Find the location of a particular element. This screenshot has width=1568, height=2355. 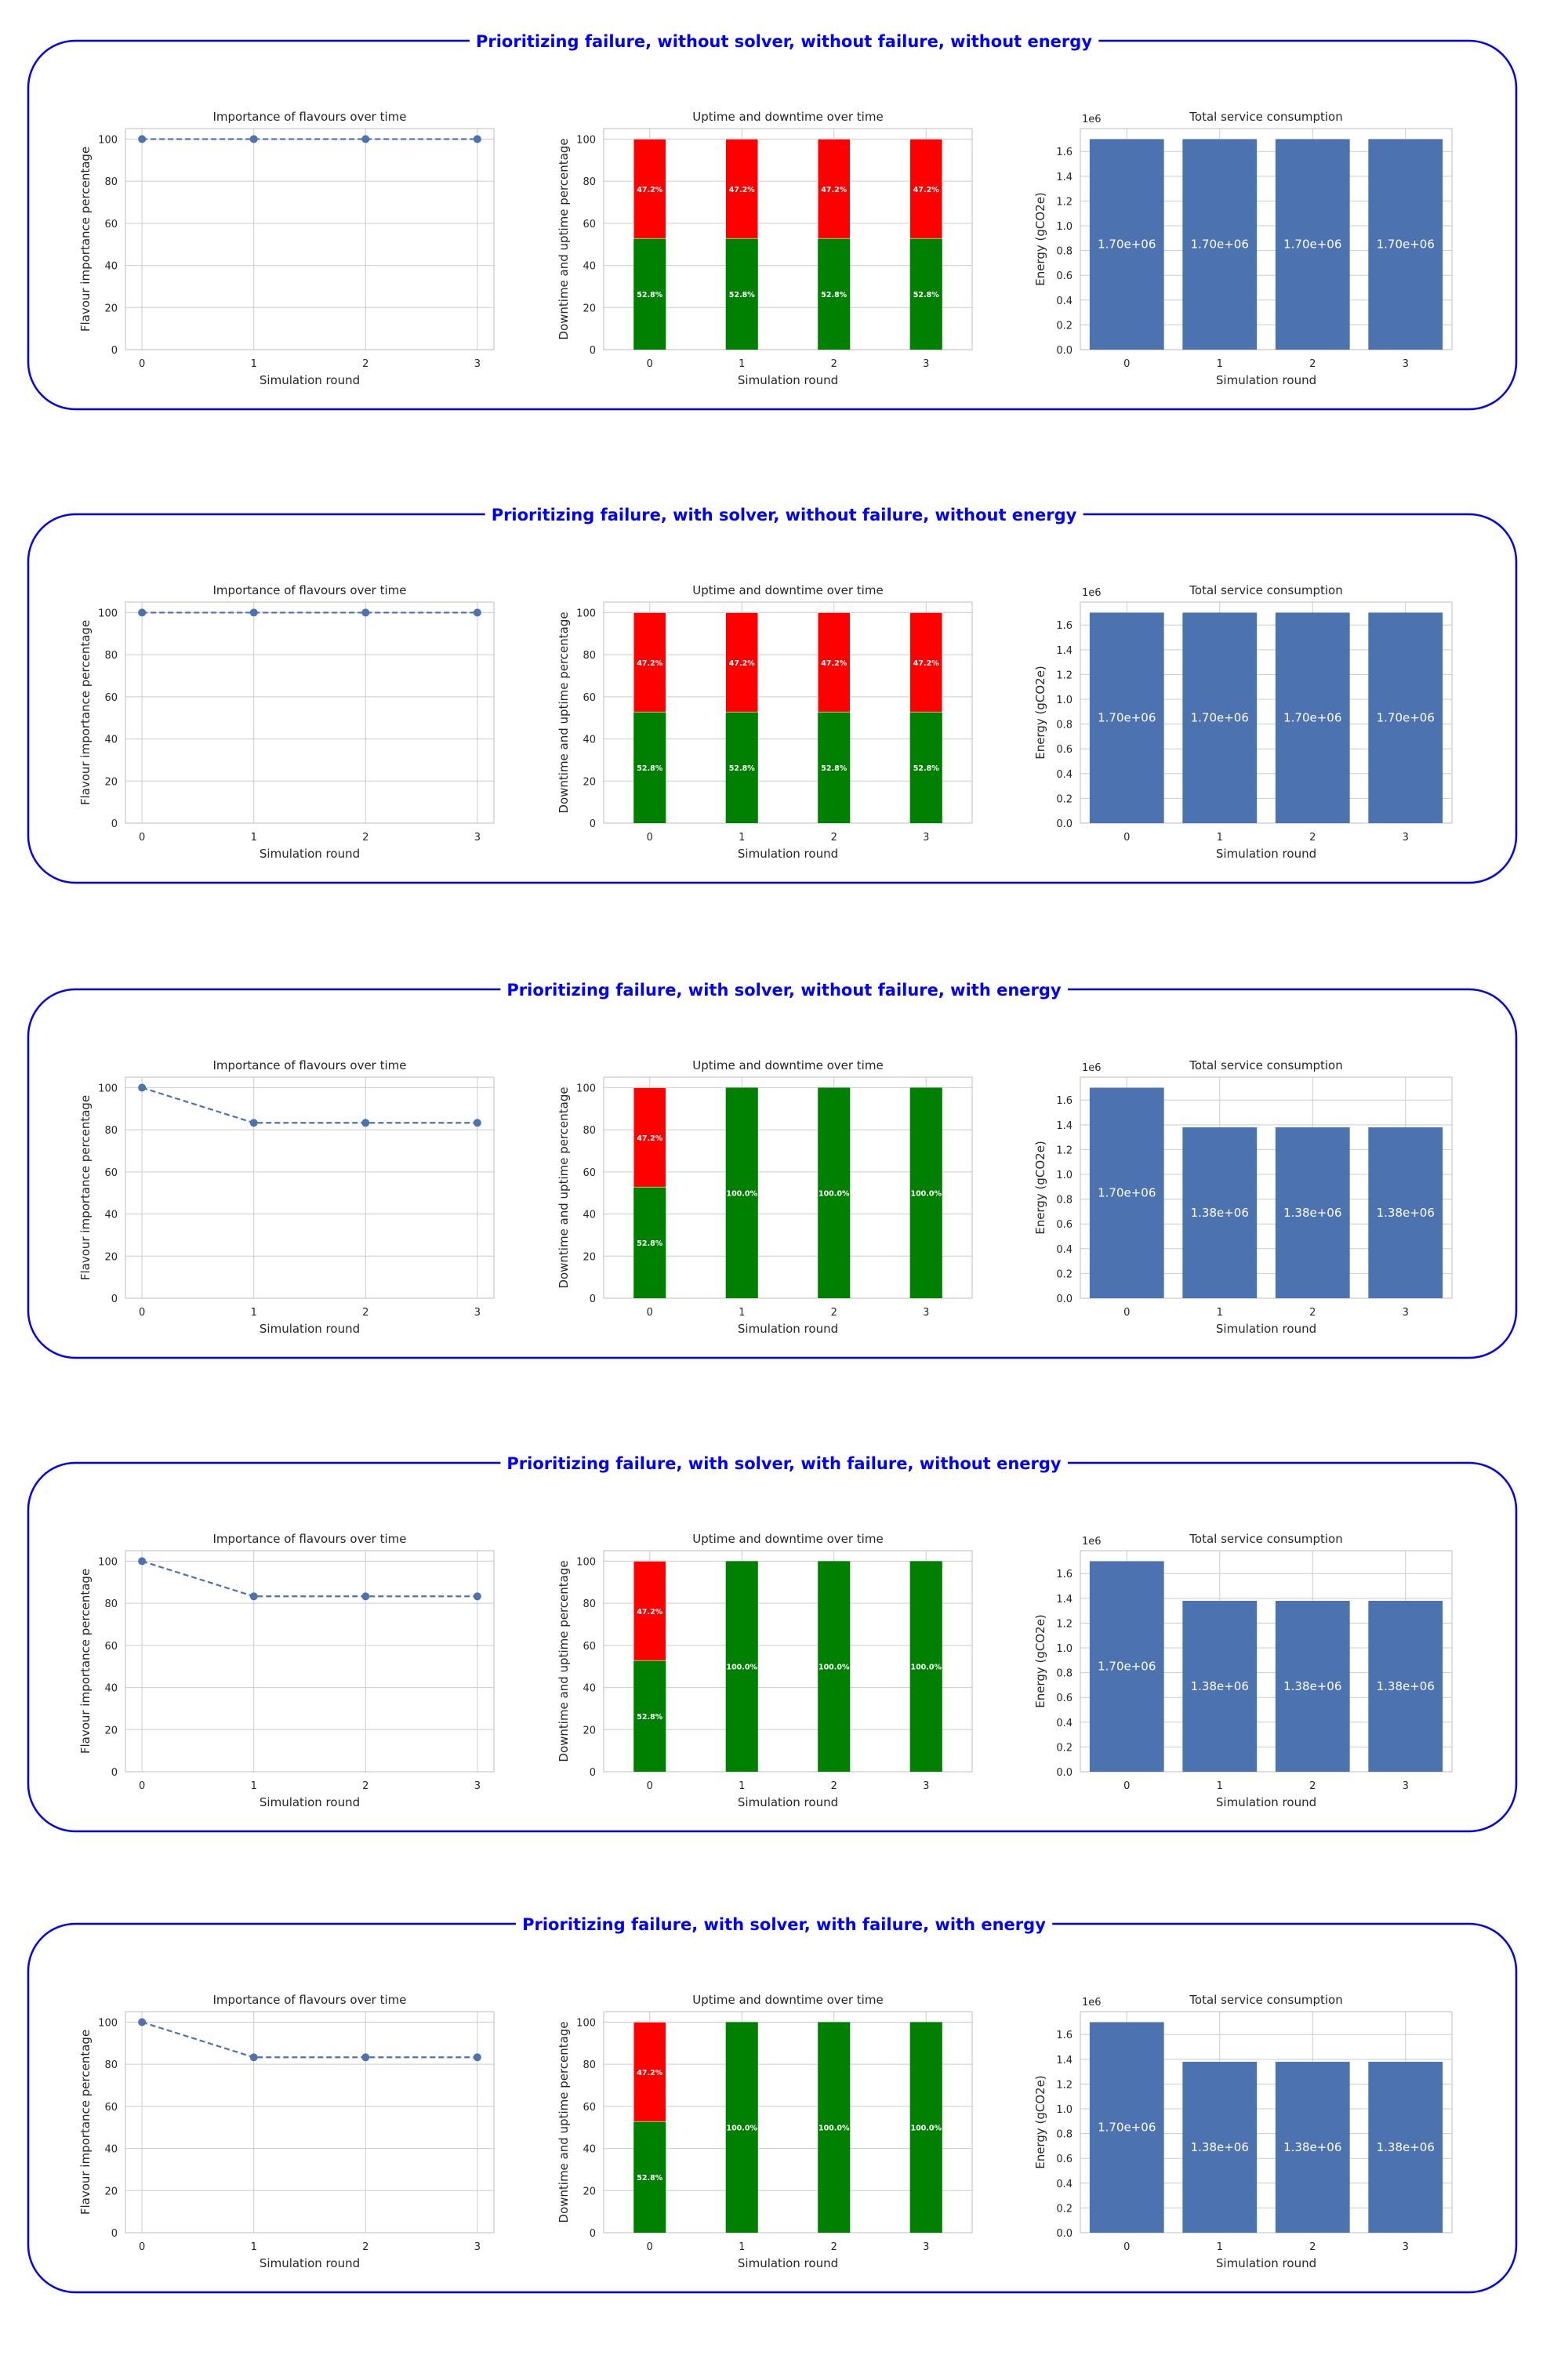

energy-data-label: 1.70e+06 is located at coordinates (1406, 718).